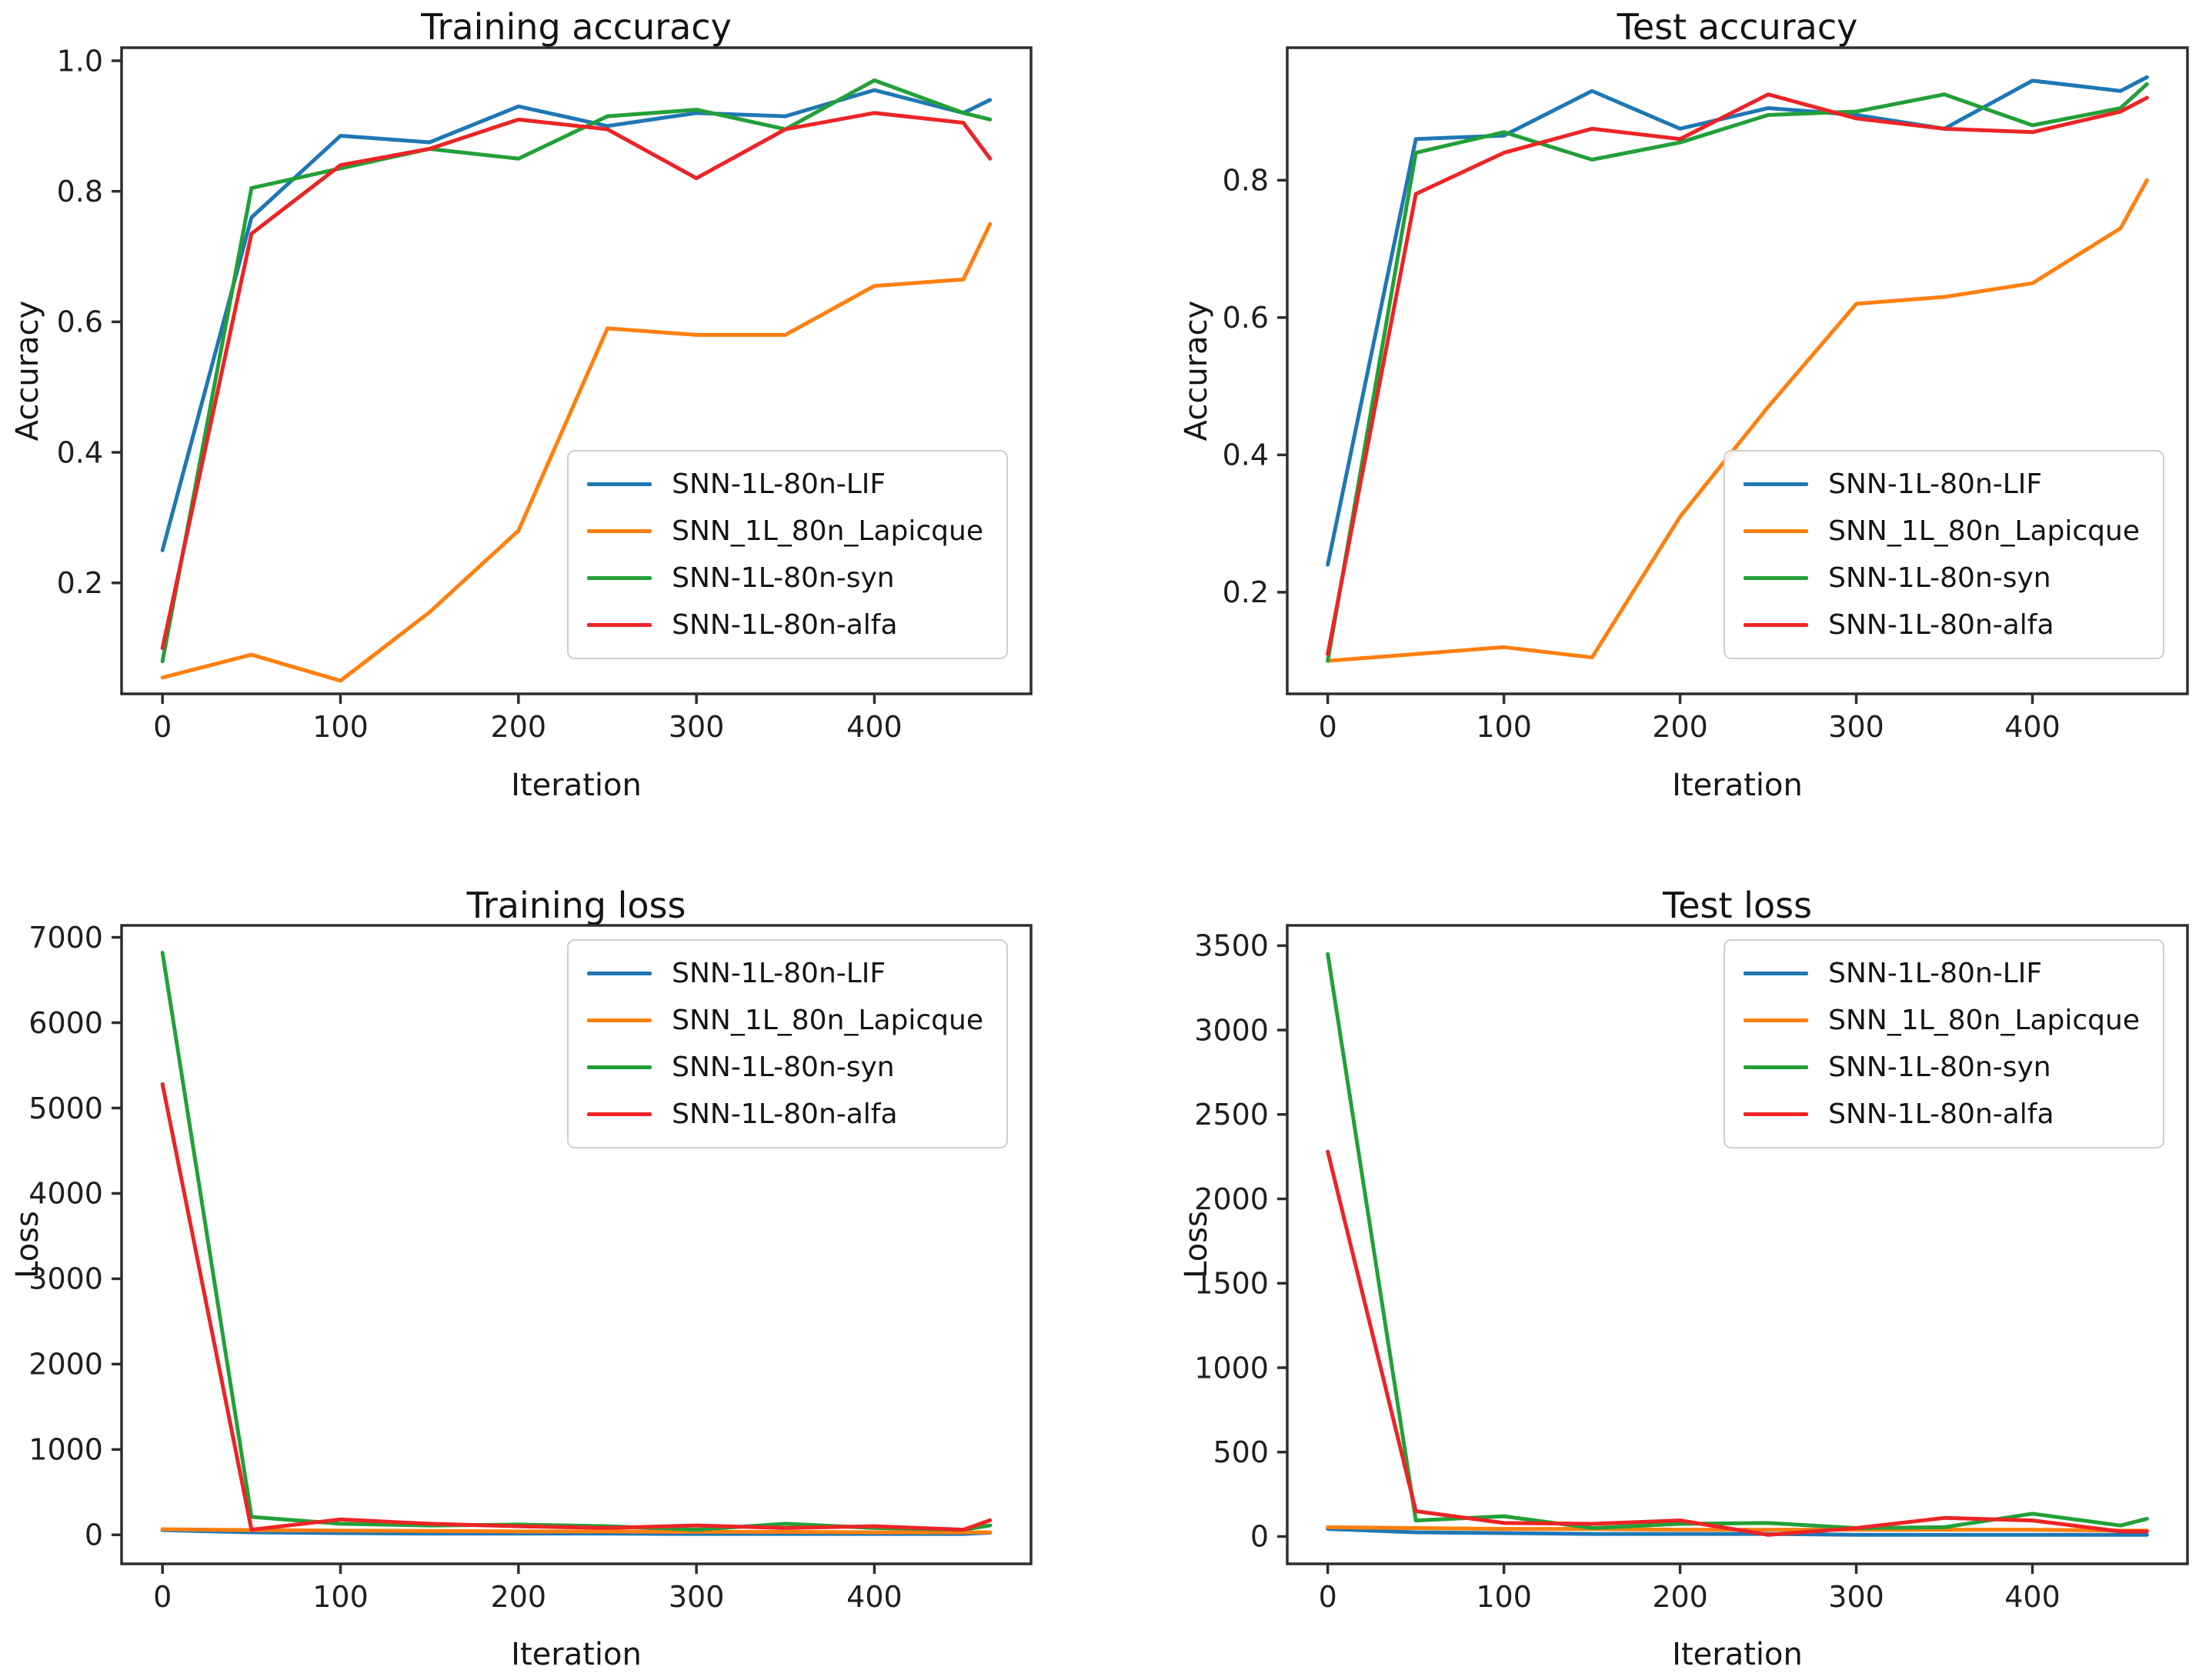 The height and width of the screenshot is (1680, 2199). I want to click on series-line-snn-1l-80n-lif, so click(1737, 321).